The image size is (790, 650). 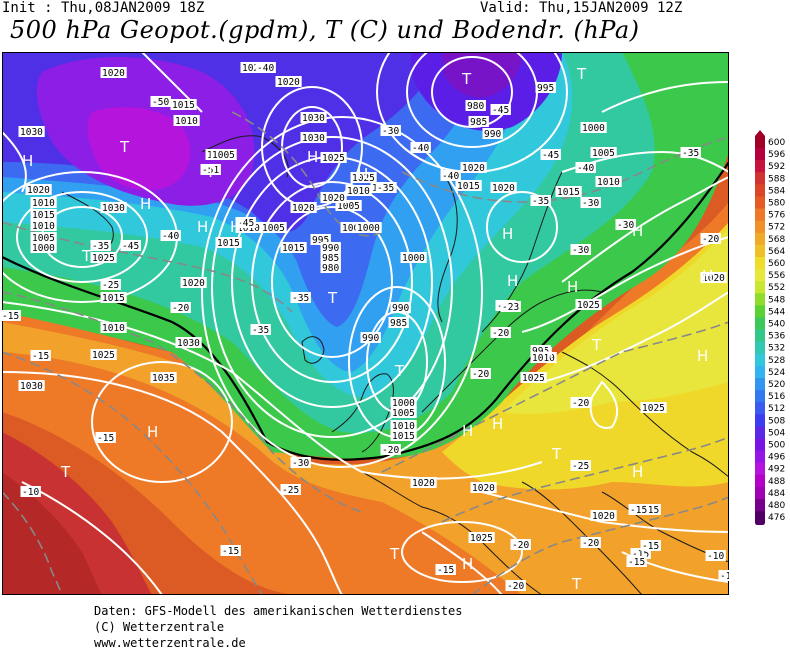 I want to click on init-time-label: Init : Thu,08JAN2009 18Z, so click(x=103, y=8).